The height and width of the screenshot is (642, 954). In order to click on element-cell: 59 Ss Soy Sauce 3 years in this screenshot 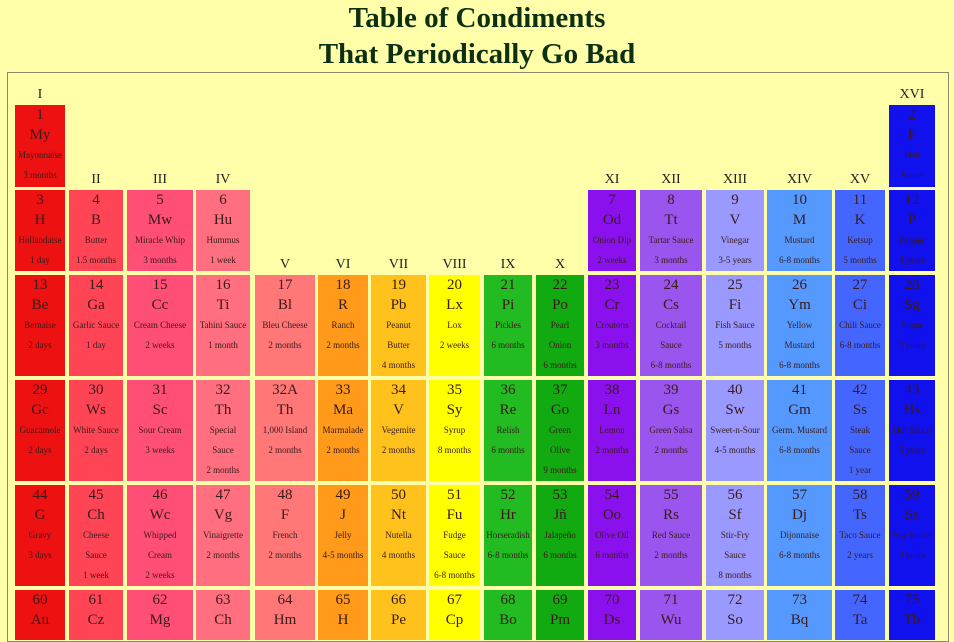, I will do `click(912, 535)`.